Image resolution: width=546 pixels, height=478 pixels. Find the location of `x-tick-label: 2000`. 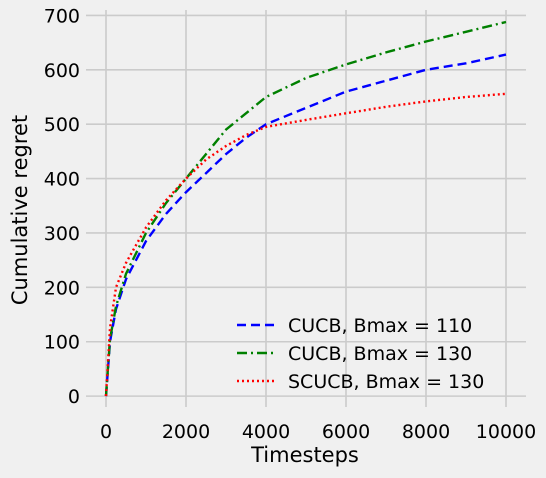

x-tick-label: 2000 is located at coordinates (186, 432).